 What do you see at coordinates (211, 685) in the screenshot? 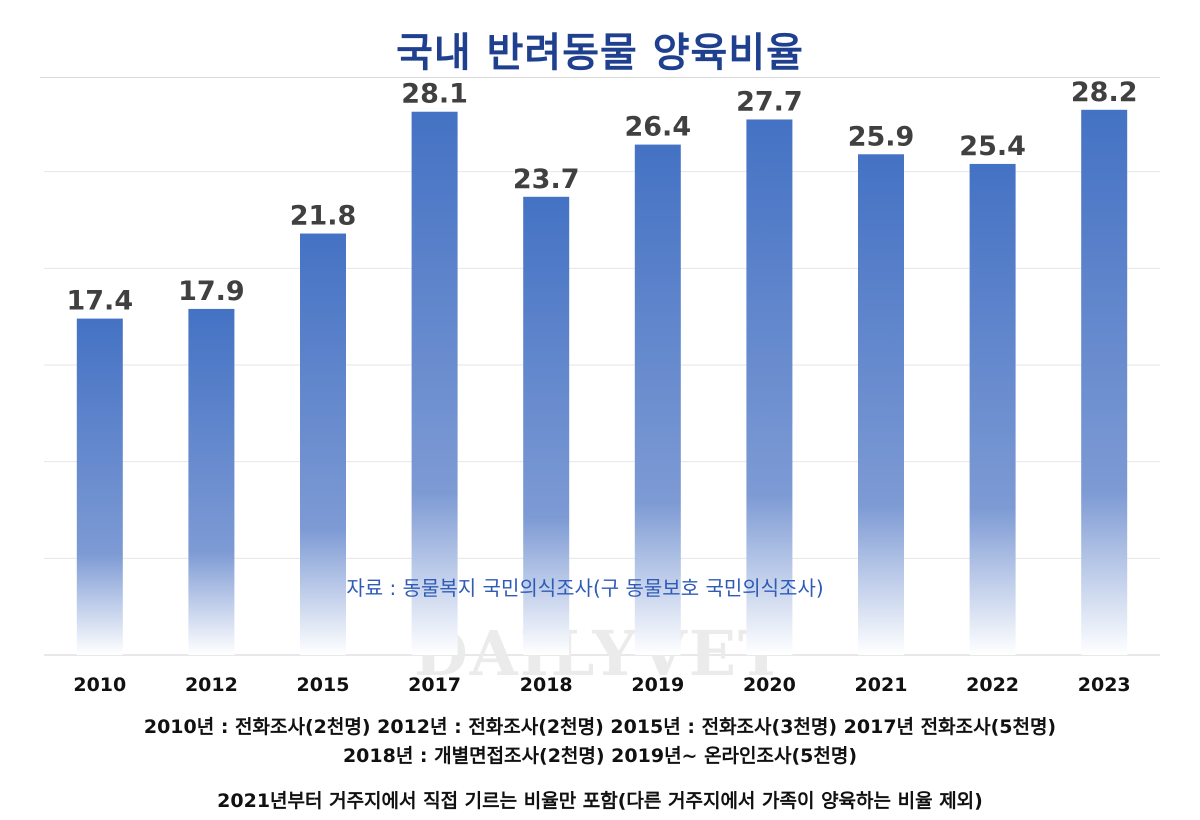
I see `x-tick-2012: 2012` at bounding box center [211, 685].